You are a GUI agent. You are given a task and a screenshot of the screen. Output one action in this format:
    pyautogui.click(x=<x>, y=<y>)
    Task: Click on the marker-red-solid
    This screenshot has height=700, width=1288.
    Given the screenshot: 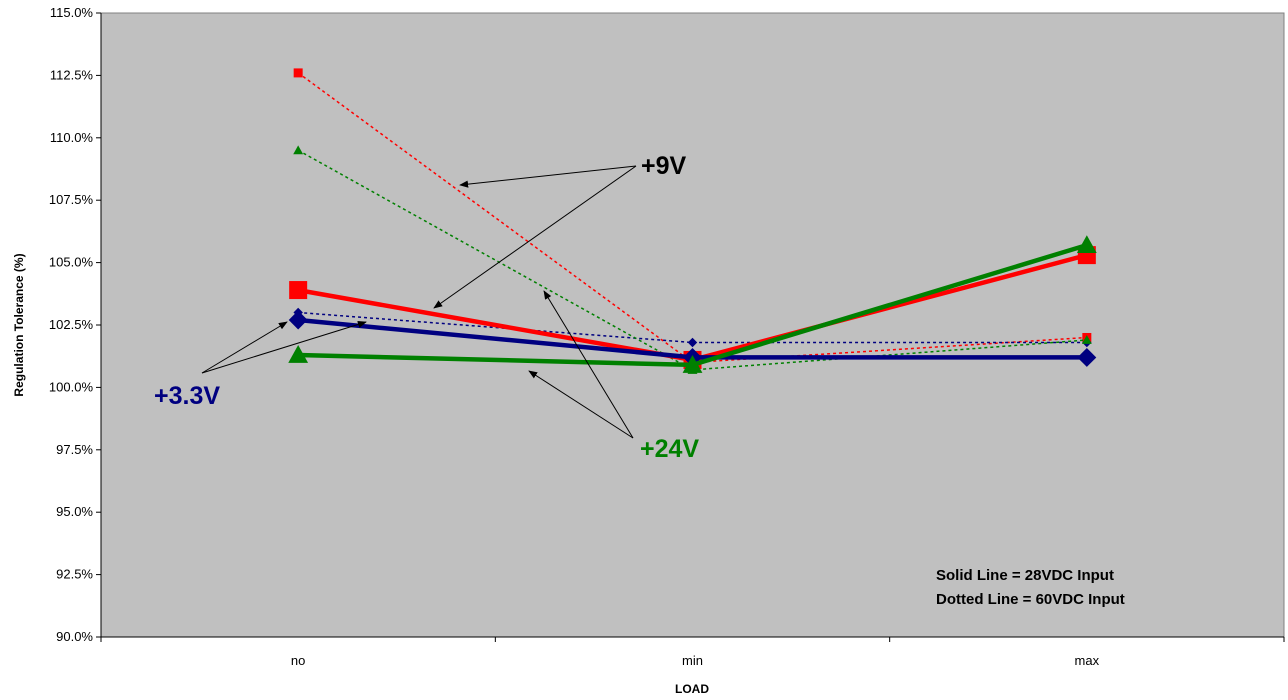 What is the action you would take?
    pyautogui.click(x=298, y=290)
    